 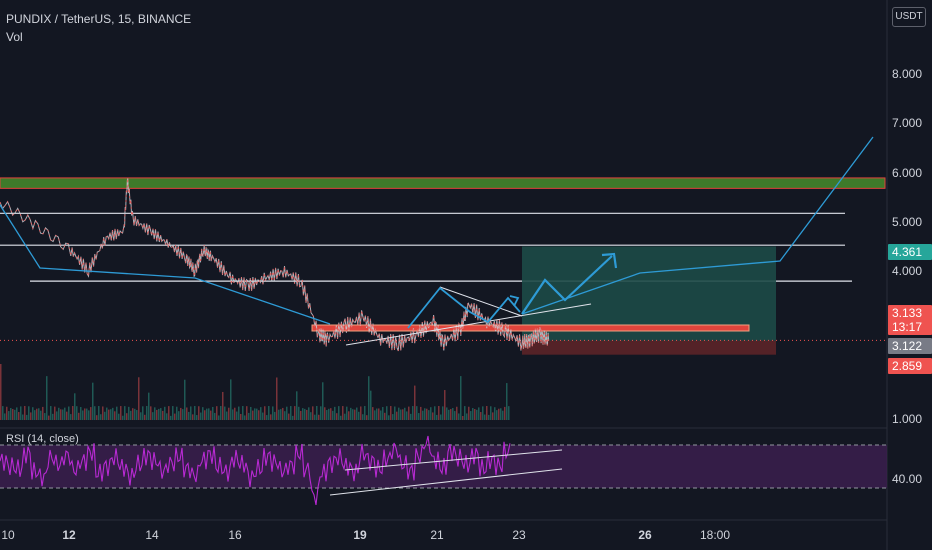 What do you see at coordinates (907, 252) in the screenshot?
I see `price-axis-badge-label: 4.361` at bounding box center [907, 252].